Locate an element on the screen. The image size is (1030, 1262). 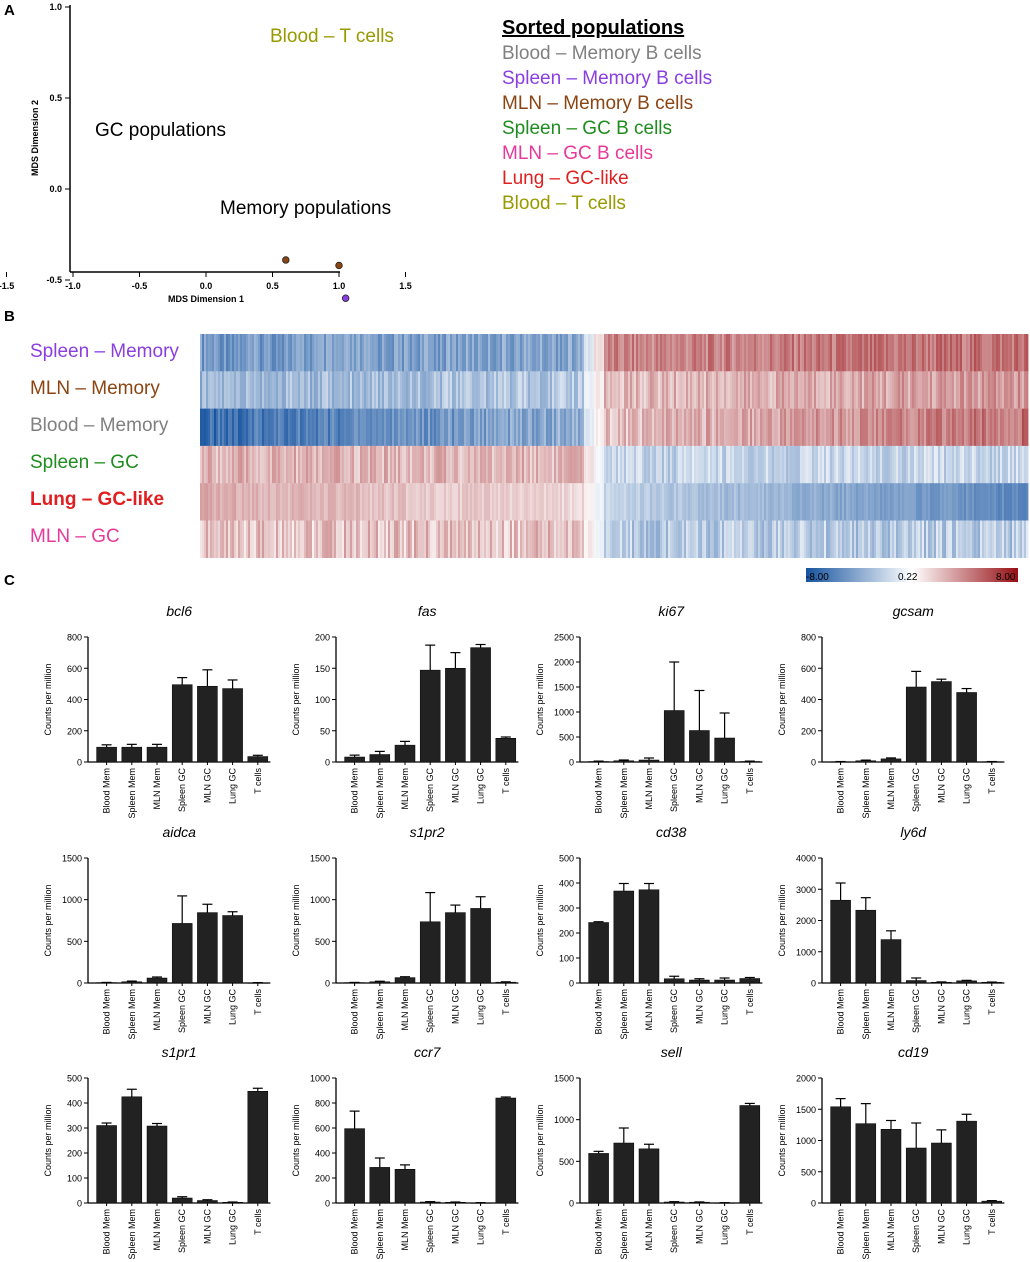
y-tick-label: 1500 is located at coordinates (564, 1079).